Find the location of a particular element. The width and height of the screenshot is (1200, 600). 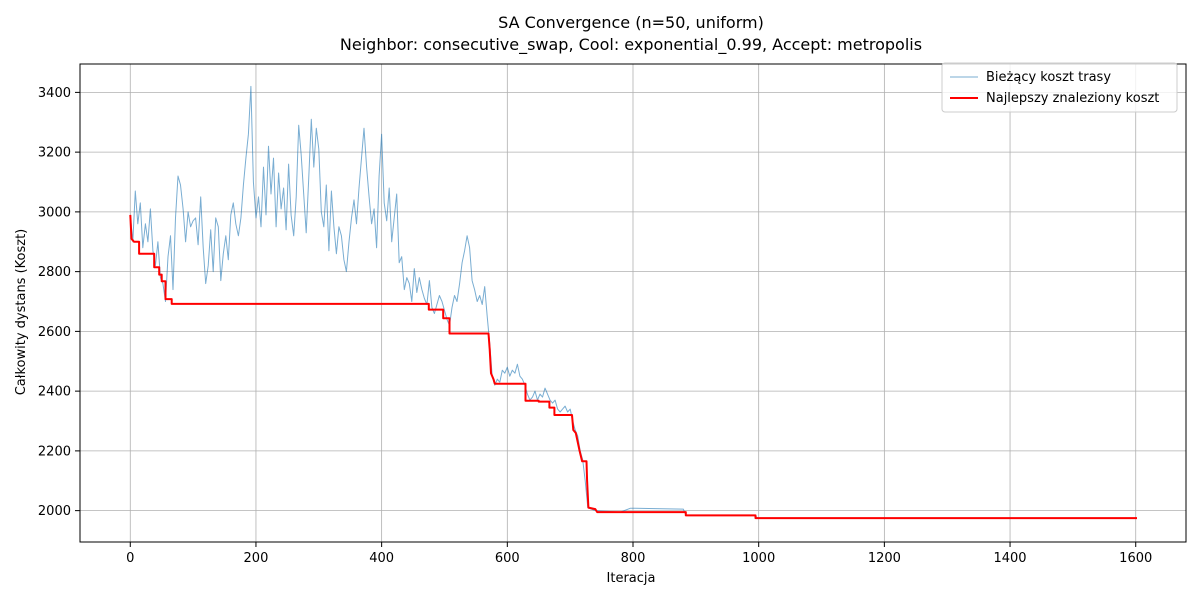

x-tick-label: 200 is located at coordinates (256, 558).